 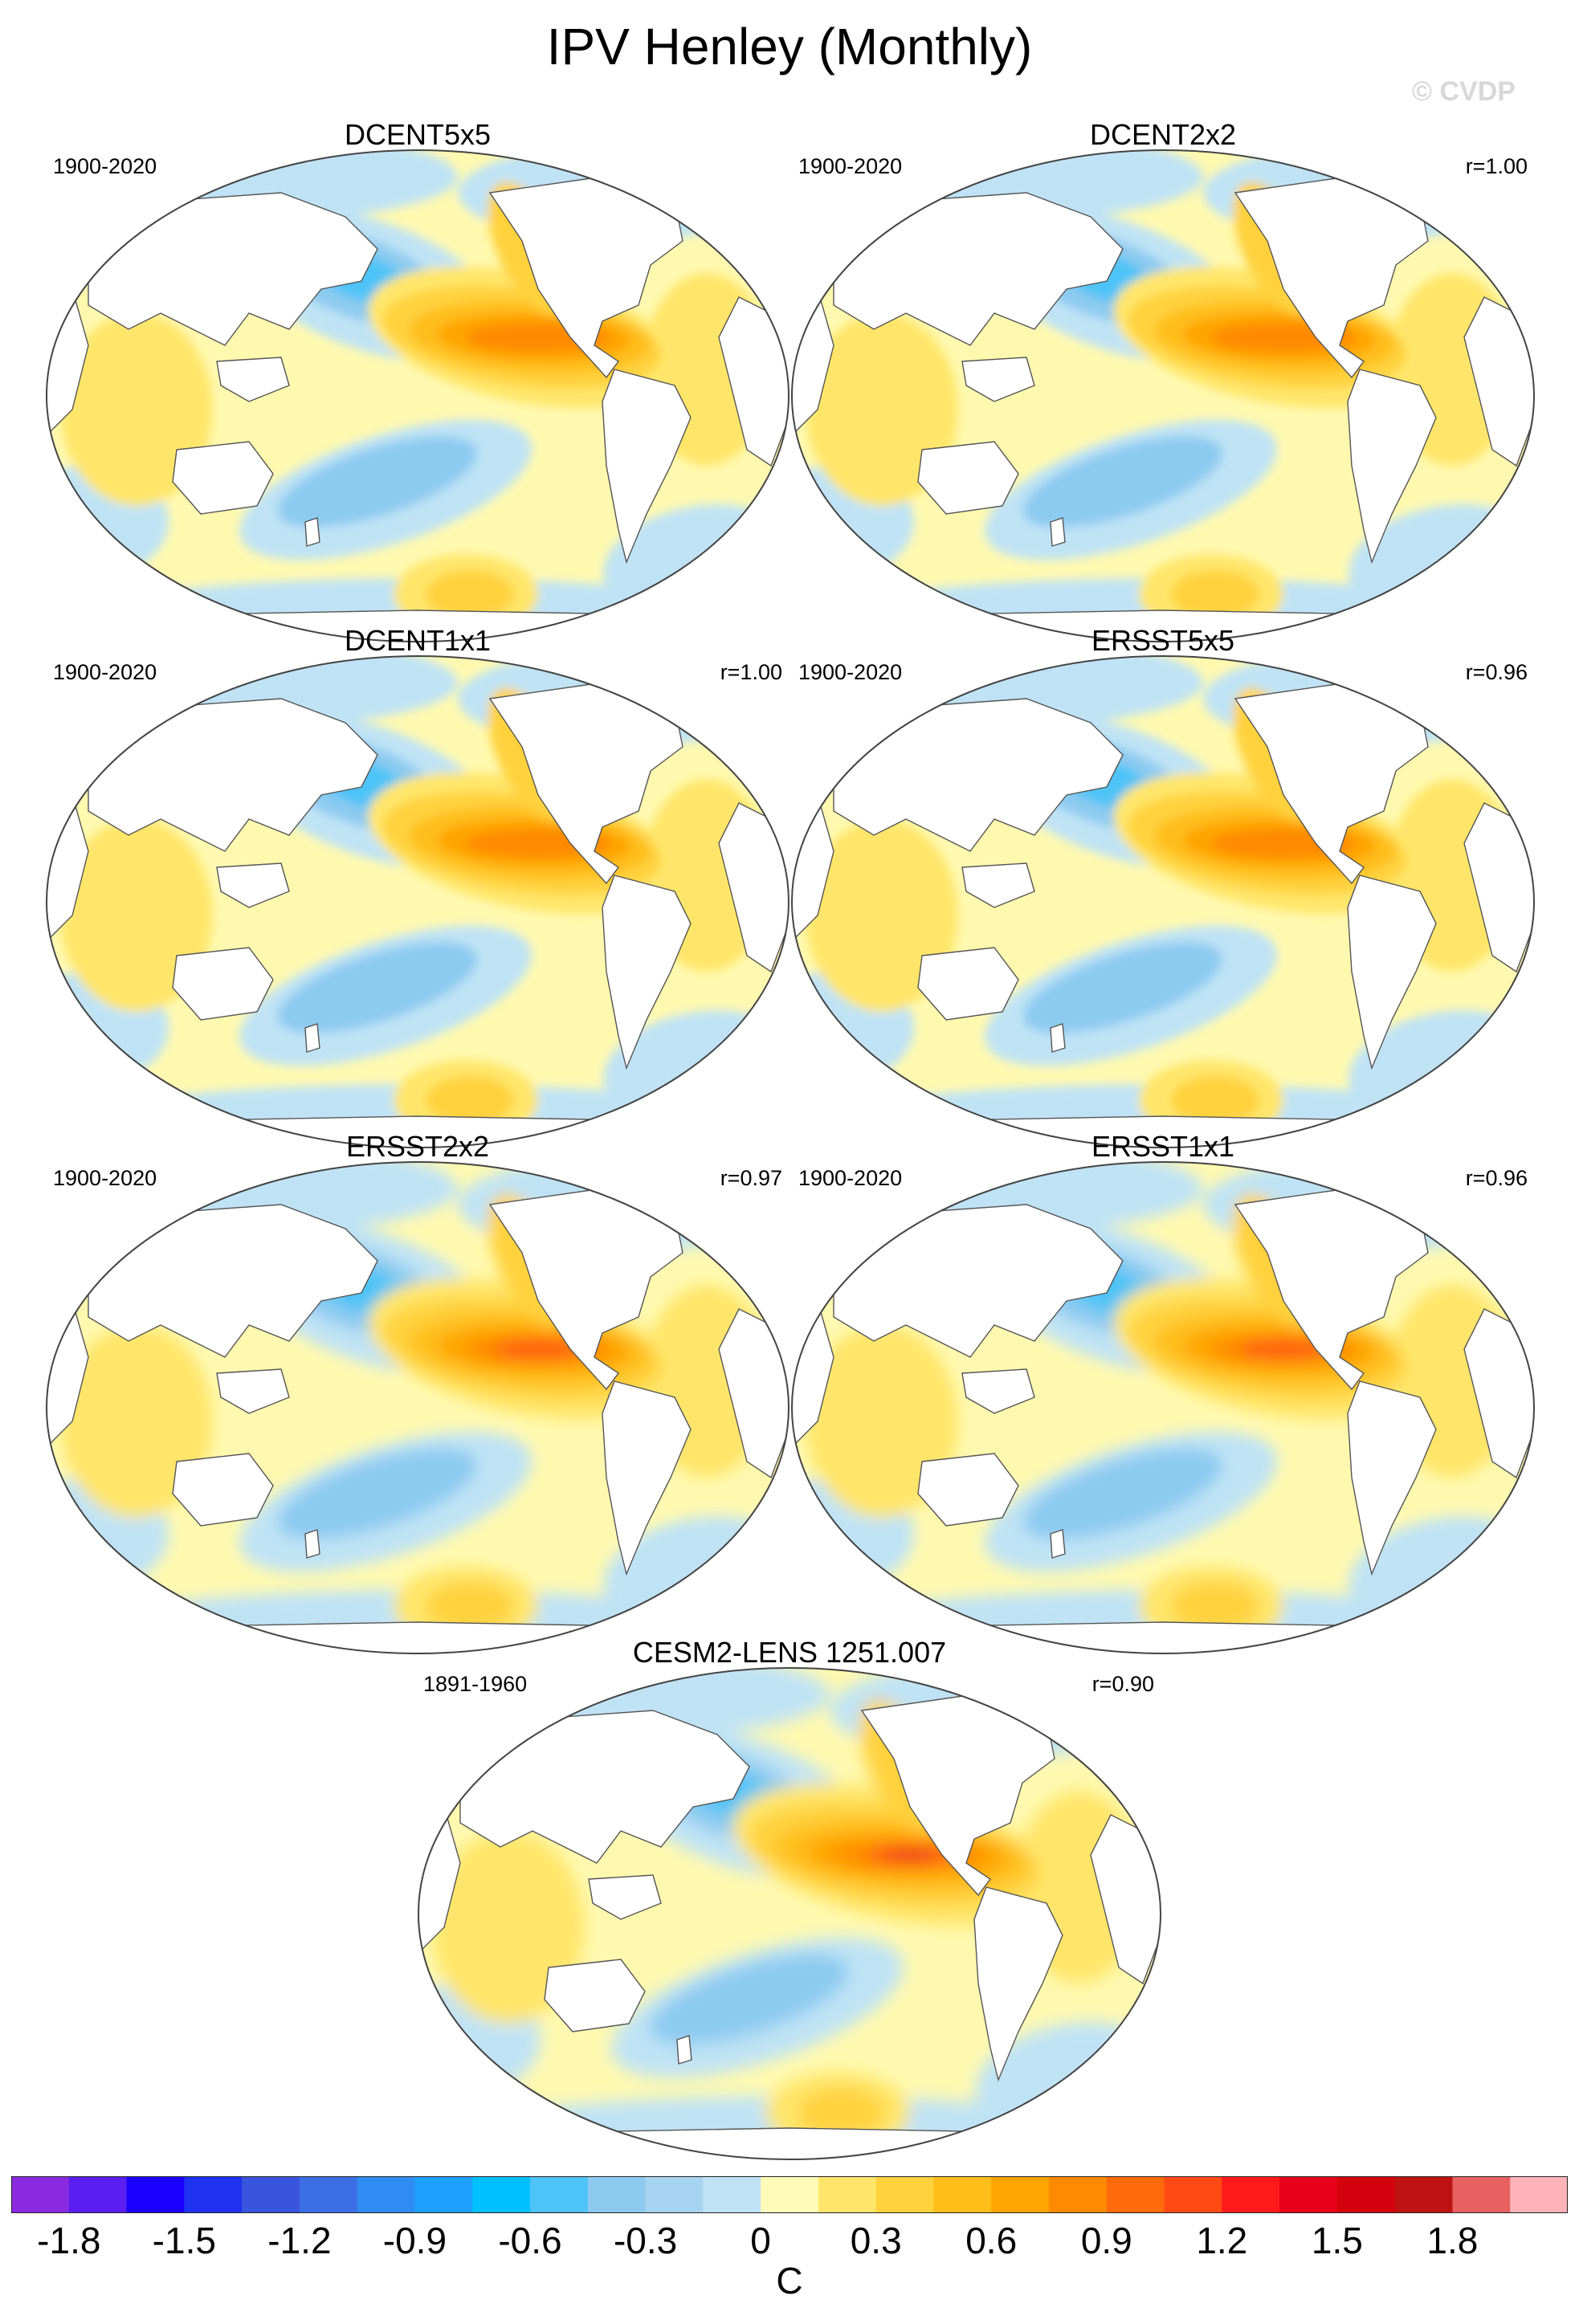 I want to click on map-panel: ERSST2x2 1900-2020 r=0.97, so click(x=417, y=1394).